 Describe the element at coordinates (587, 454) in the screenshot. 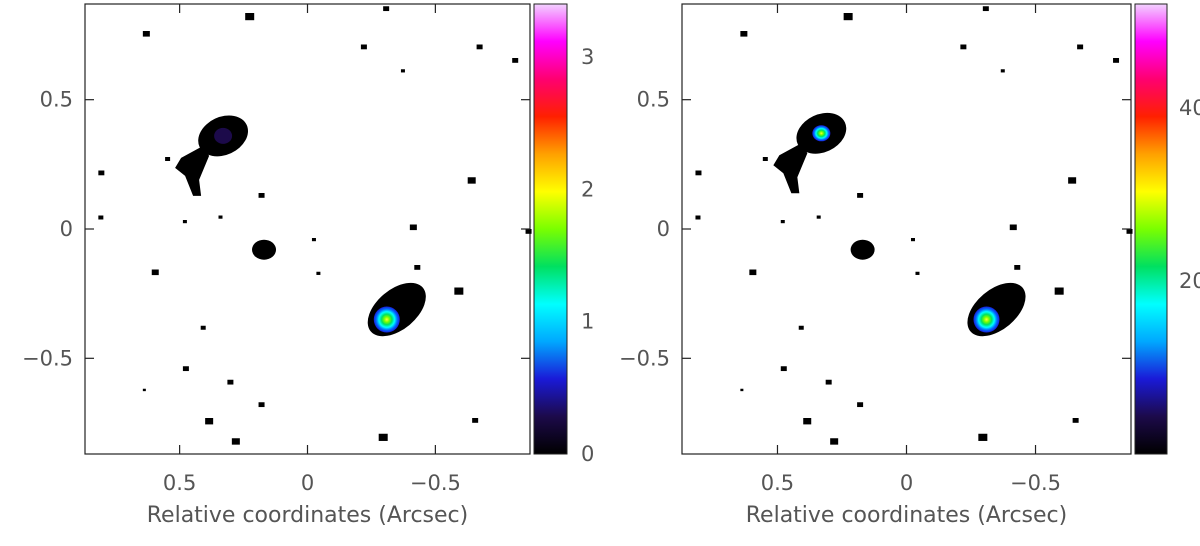

I see `colorbar-tick-label: 0` at that location.